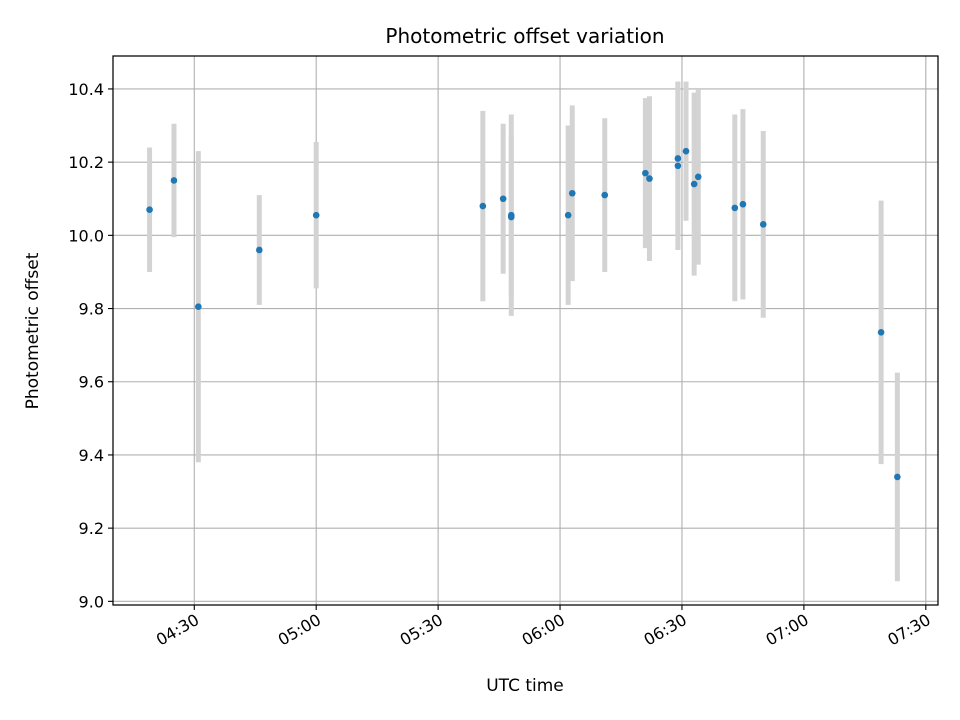  Describe the element at coordinates (524, 36) in the screenshot. I see `chart-title: Photometric offset variation` at that location.